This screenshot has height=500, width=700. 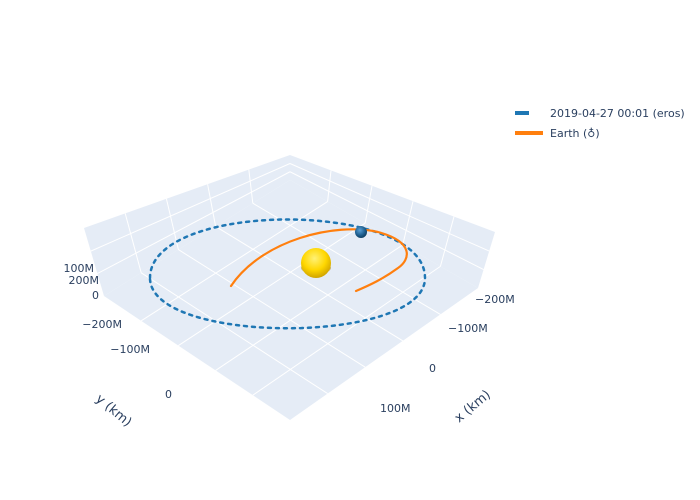 I want to click on z-tick-label: 200M, so click(x=84, y=280).